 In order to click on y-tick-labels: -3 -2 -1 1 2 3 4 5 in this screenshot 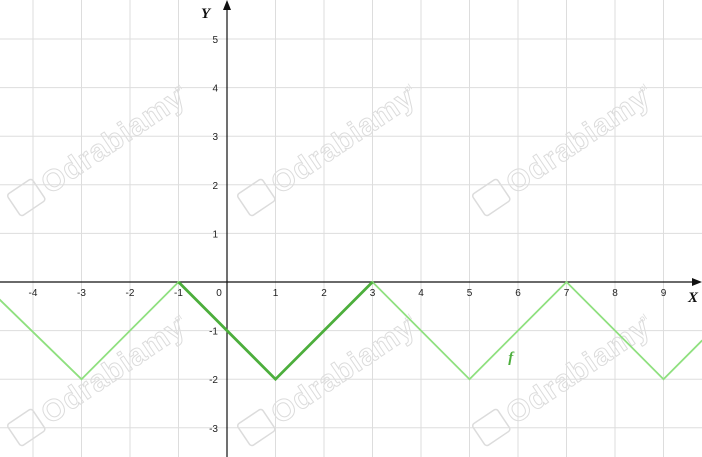, I will do `click(213, 235)`.